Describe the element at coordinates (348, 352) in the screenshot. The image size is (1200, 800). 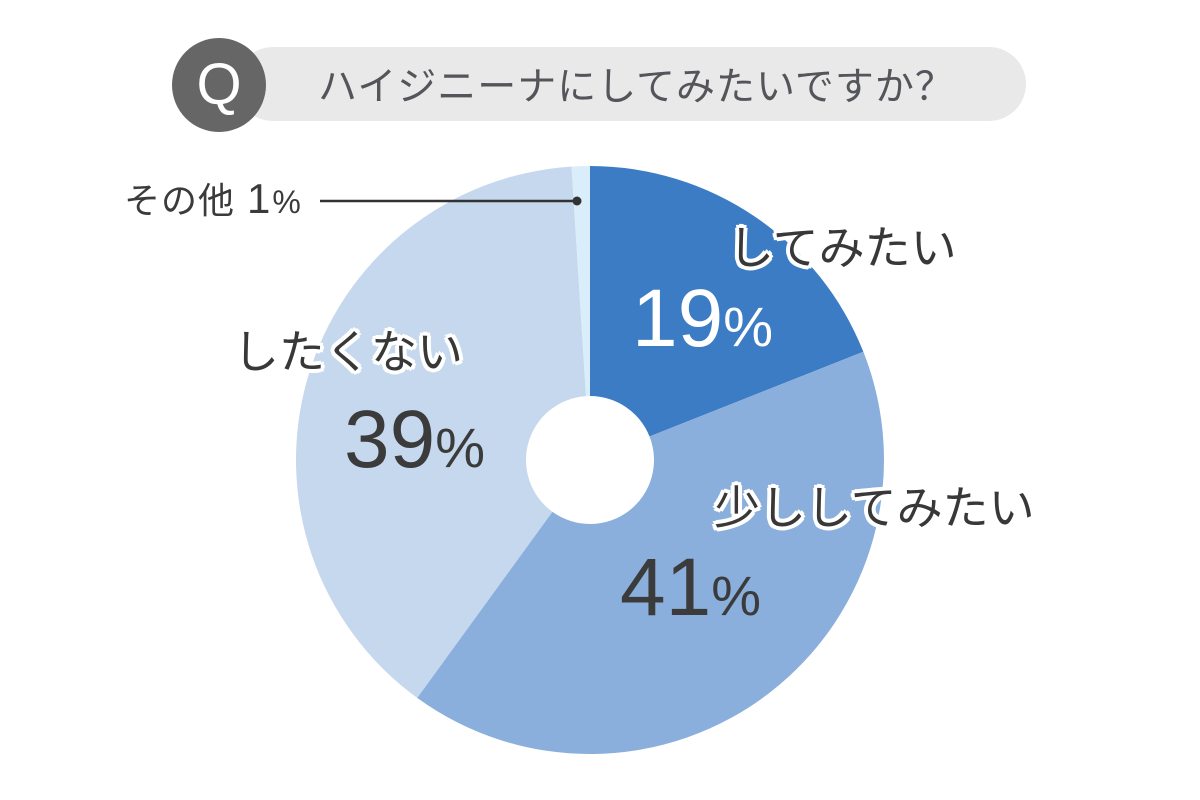
I see `segment-label-shitakunai: したくない` at that location.